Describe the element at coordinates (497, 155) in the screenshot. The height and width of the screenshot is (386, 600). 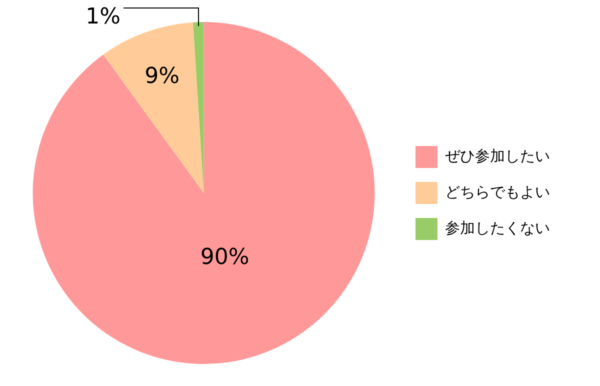
I see `legend-label: ぜひ参加したい` at that location.